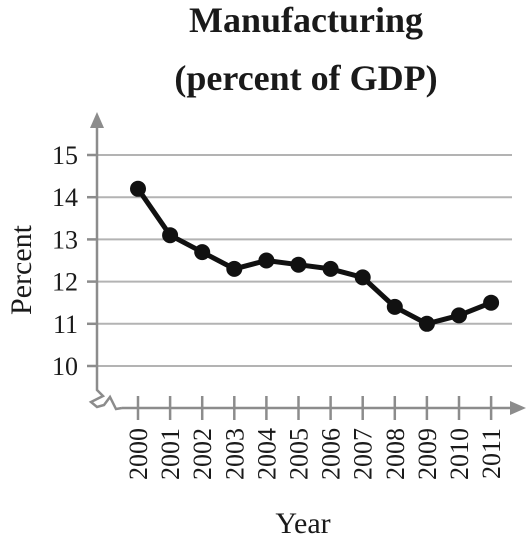 The image size is (532, 543). What do you see at coordinates (65, 155) in the screenshot?
I see `y-tick-label: 15` at bounding box center [65, 155].